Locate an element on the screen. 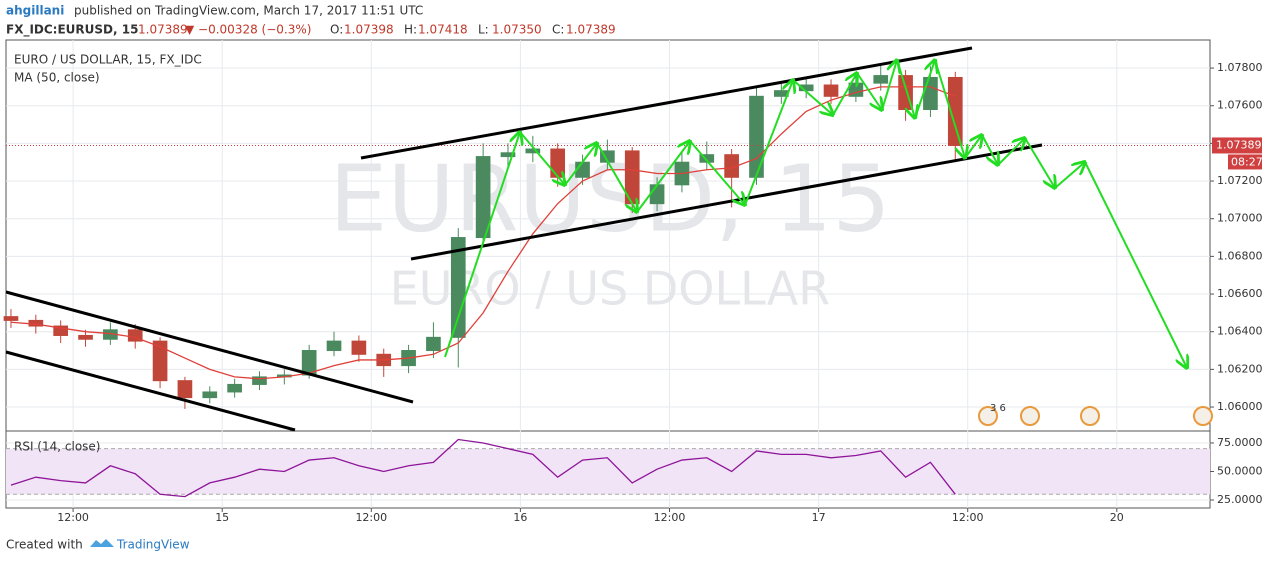  y-tick-label: 1.06000 is located at coordinates (1240, 406).